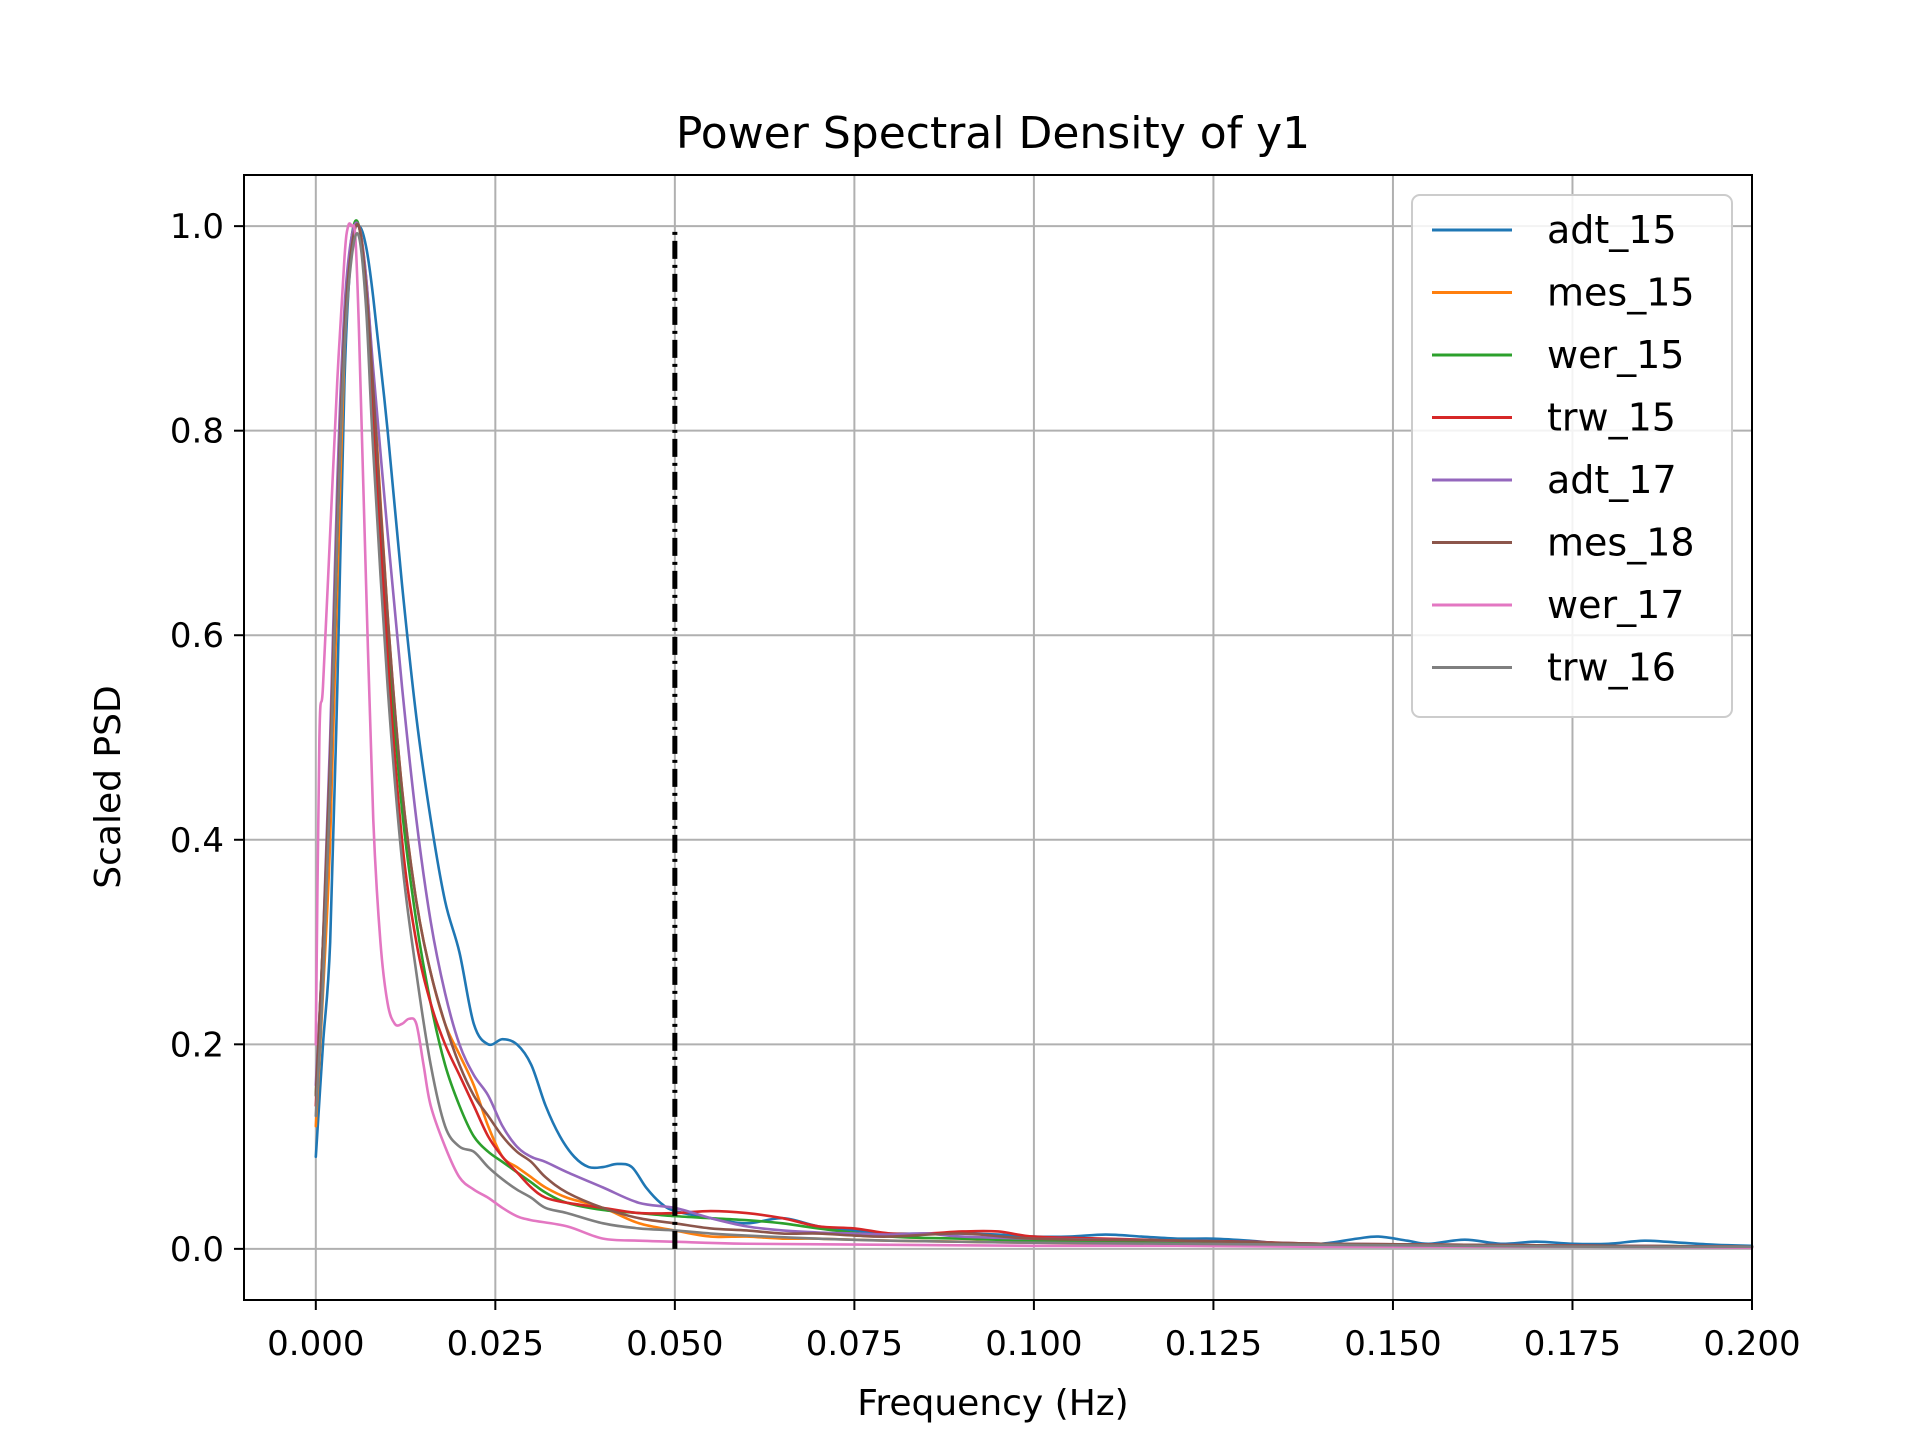 The image size is (1920, 1440). I want to click on legend-label-mes-15: mes_15, so click(1621, 293).